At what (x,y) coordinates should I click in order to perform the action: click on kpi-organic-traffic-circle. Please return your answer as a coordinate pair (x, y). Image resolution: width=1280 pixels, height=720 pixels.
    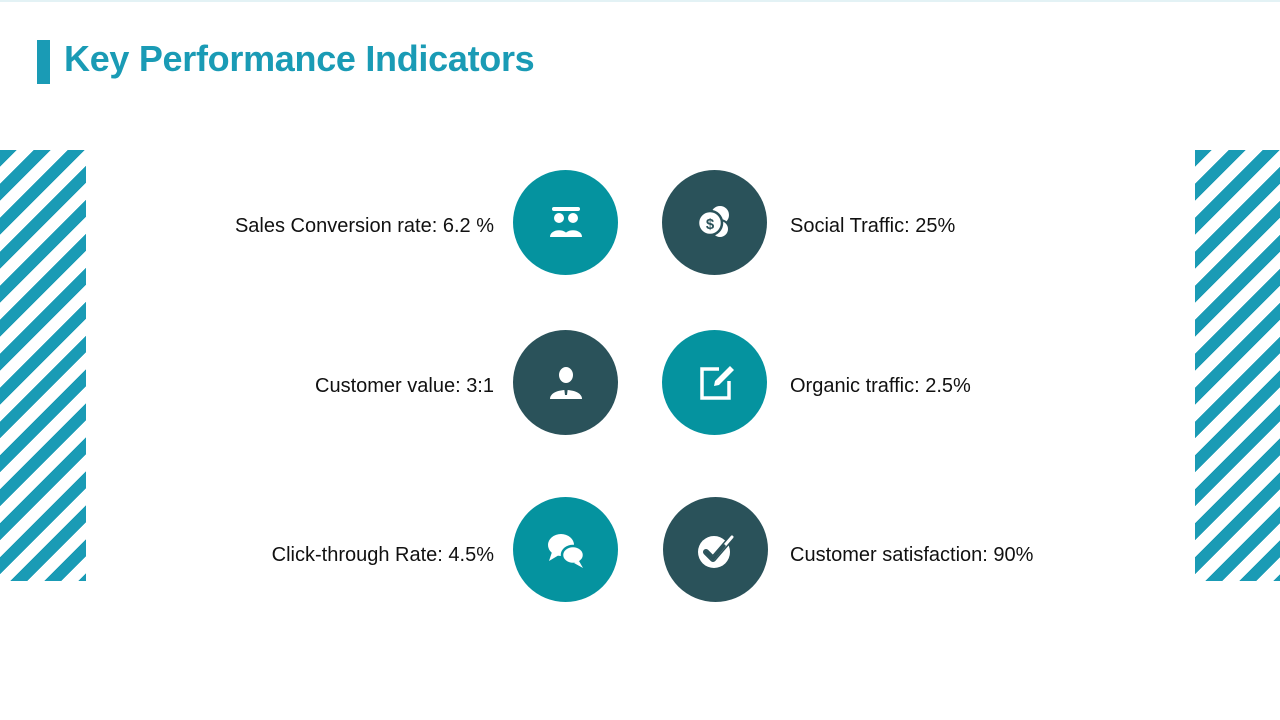
    Looking at the image, I should click on (714, 382).